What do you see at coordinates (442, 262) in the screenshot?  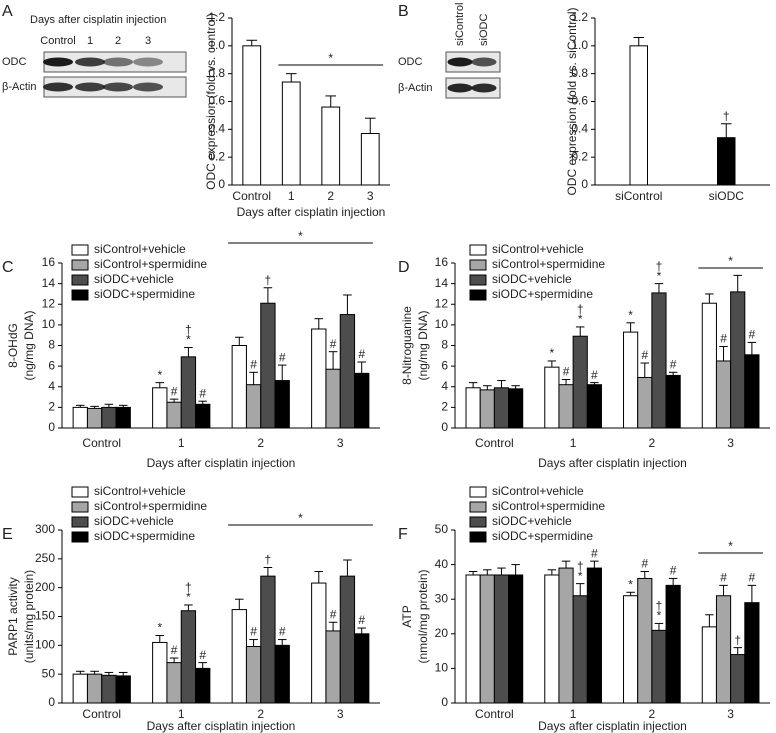 I see `y-tick-label: 16` at bounding box center [442, 262].